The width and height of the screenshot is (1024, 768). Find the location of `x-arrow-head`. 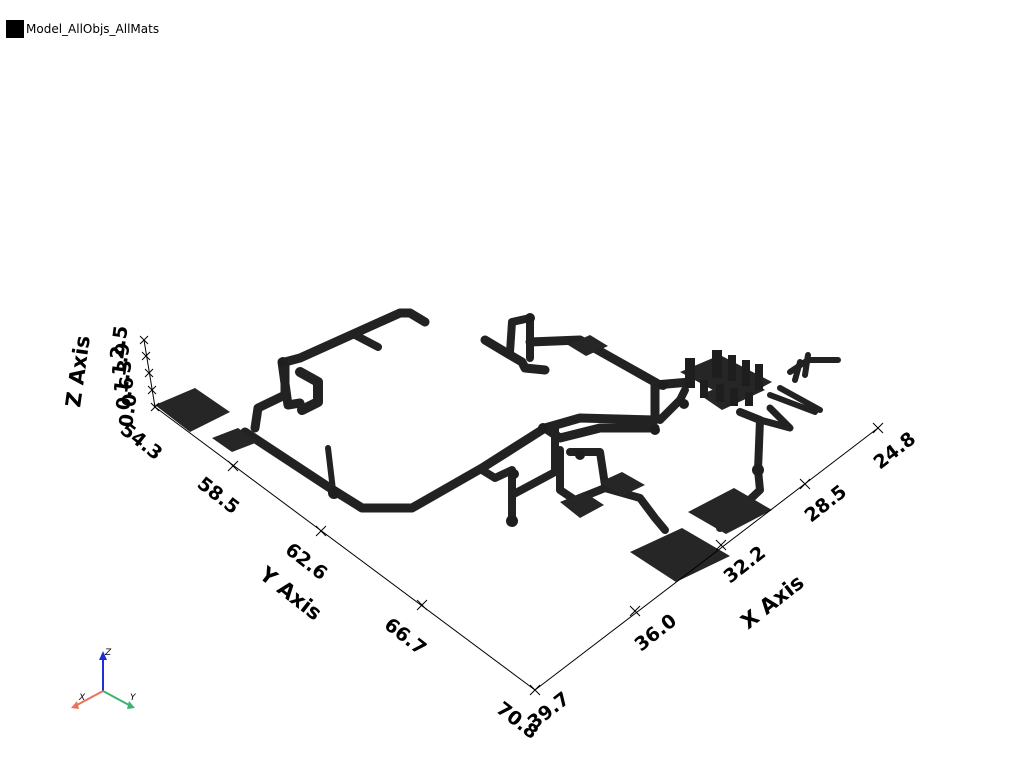

x-arrow-head is located at coordinates (75, 705).